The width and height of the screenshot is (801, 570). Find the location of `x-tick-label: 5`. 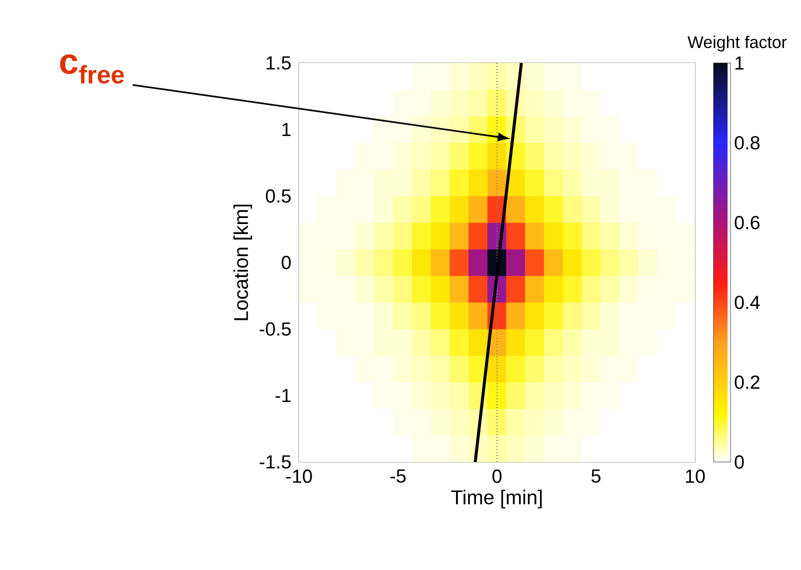

x-tick-label: 5 is located at coordinates (595, 476).